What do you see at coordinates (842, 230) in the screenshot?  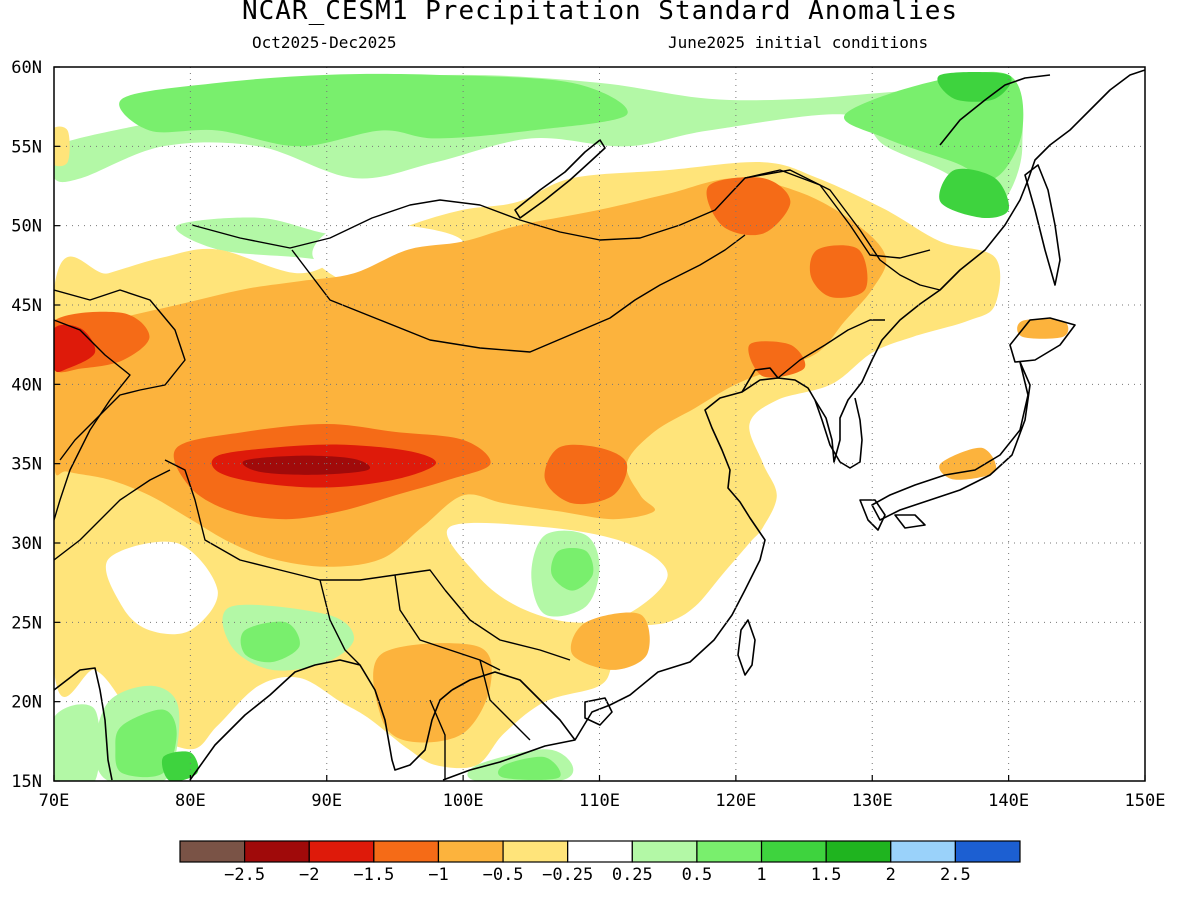 I see `border-amur` at bounding box center [842, 230].